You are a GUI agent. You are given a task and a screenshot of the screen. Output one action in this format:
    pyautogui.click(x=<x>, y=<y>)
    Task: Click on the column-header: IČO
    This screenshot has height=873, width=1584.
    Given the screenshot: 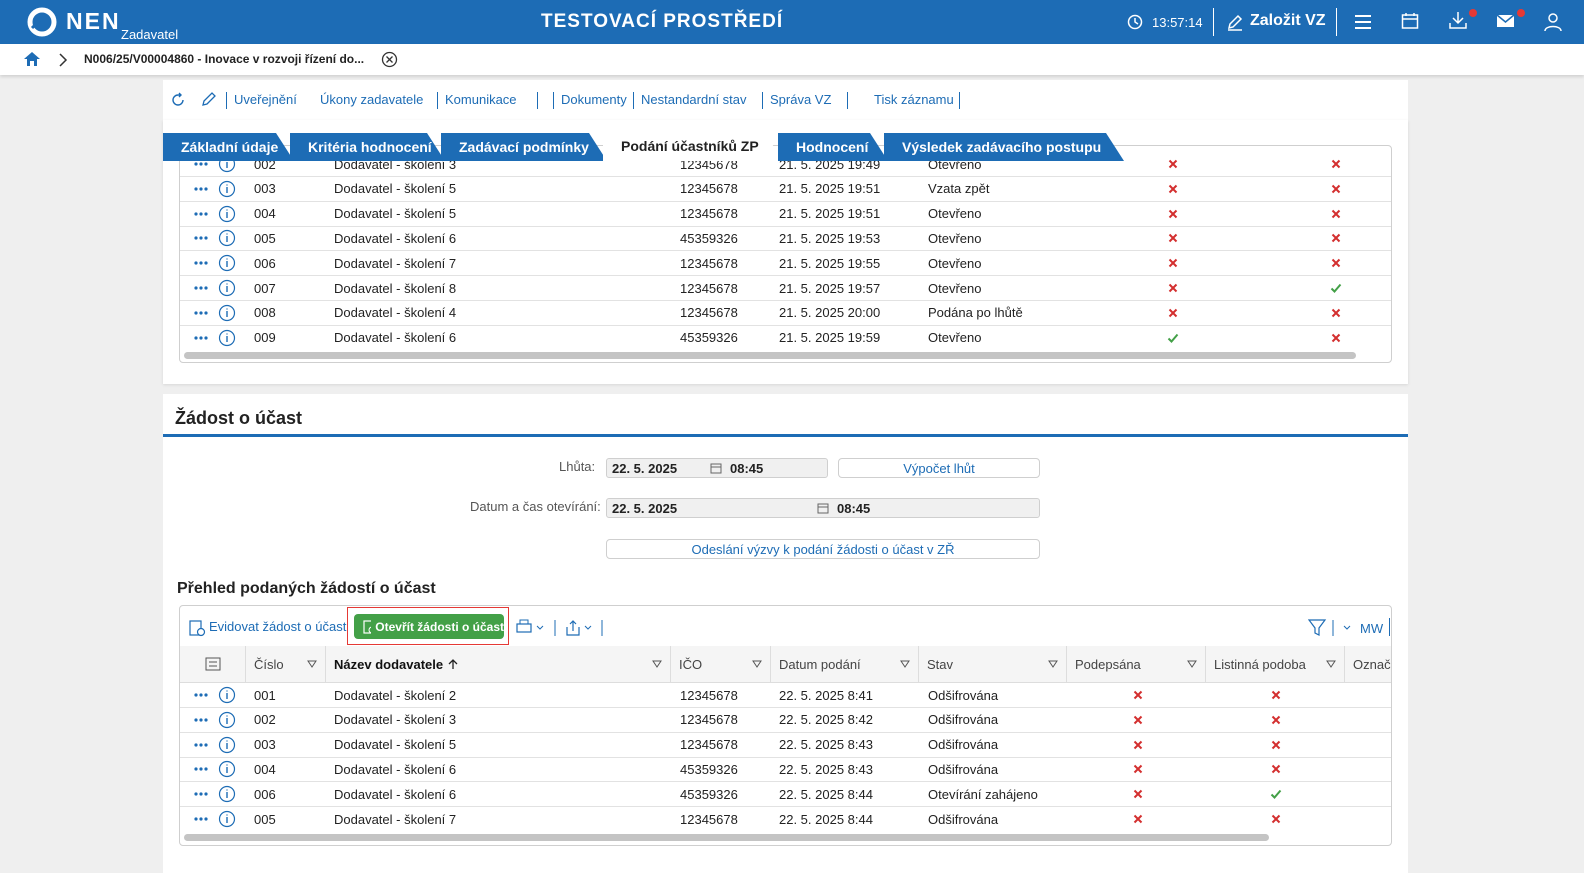 What is the action you would take?
    pyautogui.click(x=721, y=664)
    